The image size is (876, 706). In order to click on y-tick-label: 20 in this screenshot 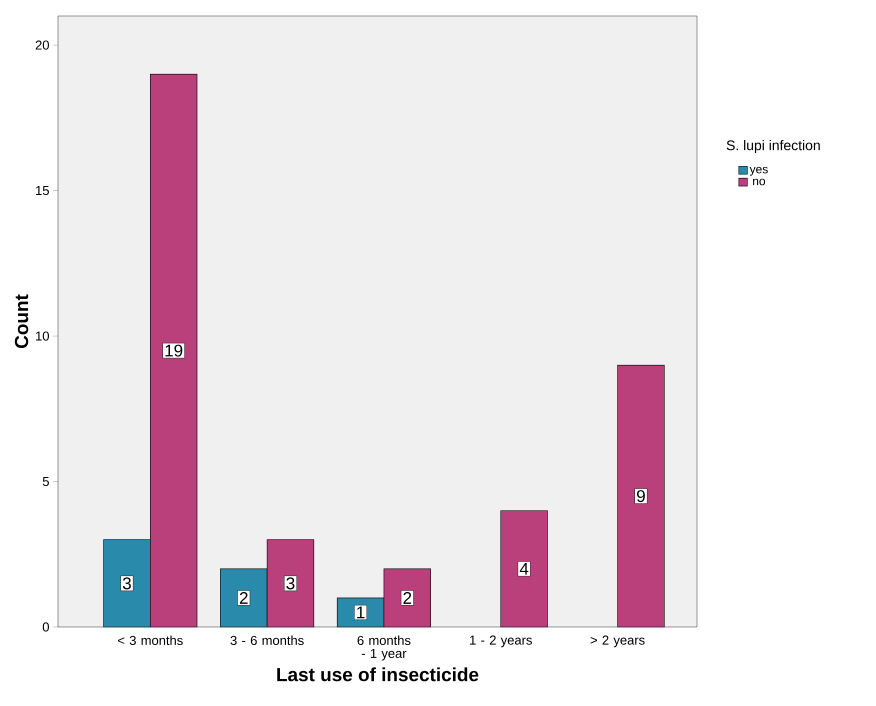, I will do `click(42, 45)`.